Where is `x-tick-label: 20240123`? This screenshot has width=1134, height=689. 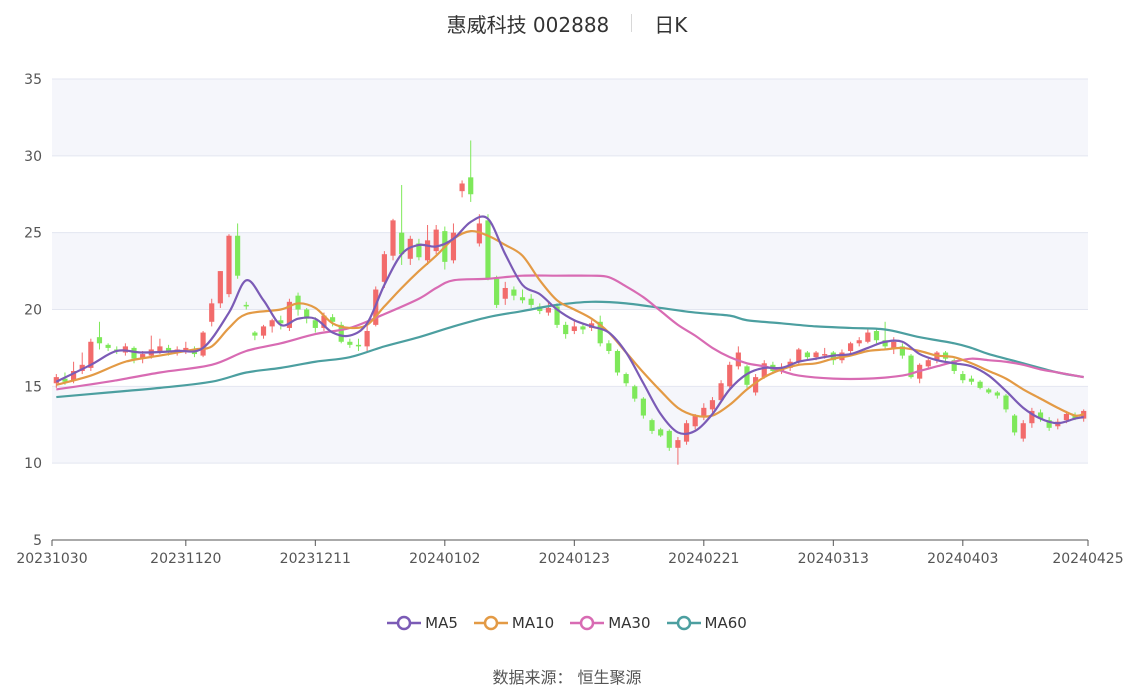 x-tick-label: 20240123 is located at coordinates (574, 559).